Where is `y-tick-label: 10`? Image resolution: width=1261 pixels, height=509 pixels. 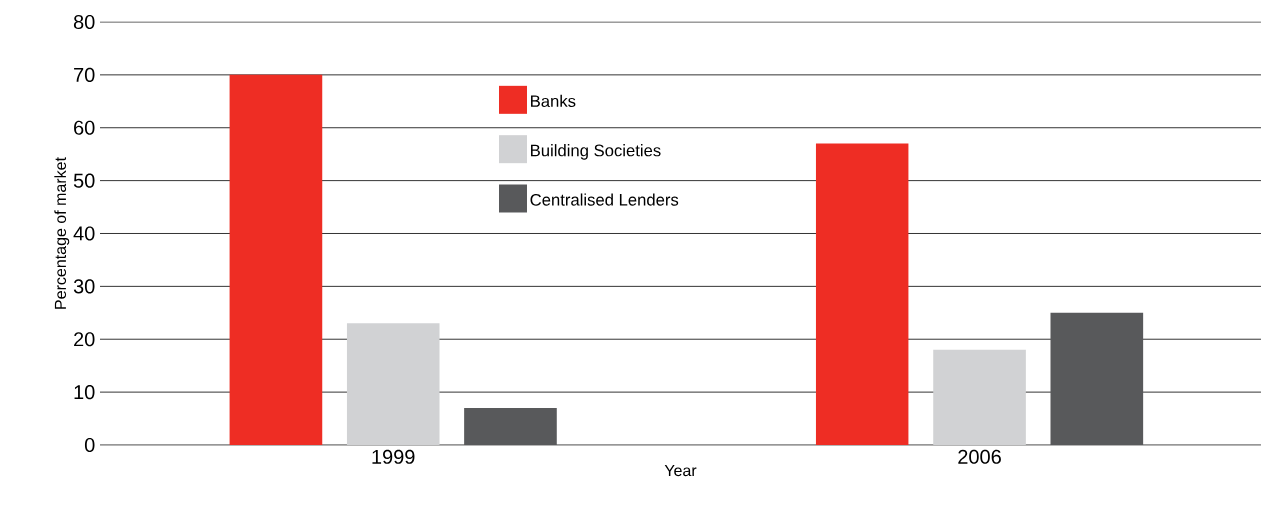 y-tick-label: 10 is located at coordinates (84, 392).